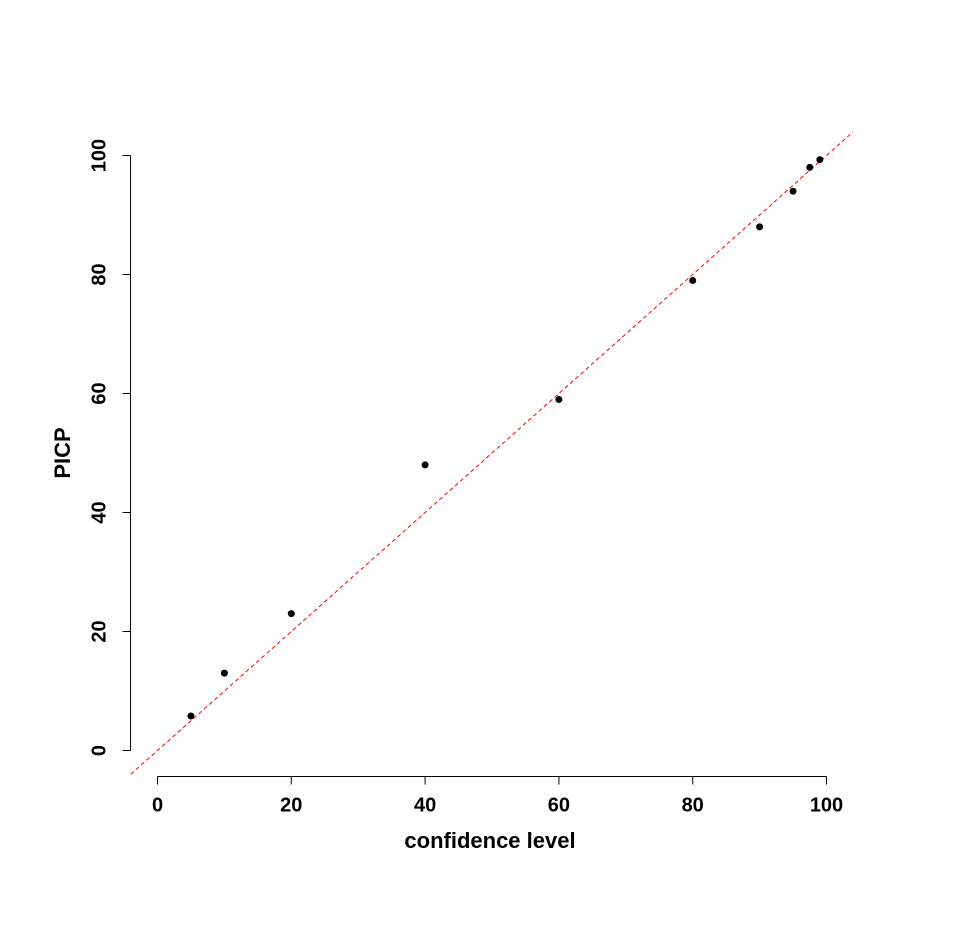 The image size is (965, 938). I want to click on y-tick-label: 20, so click(100, 631).